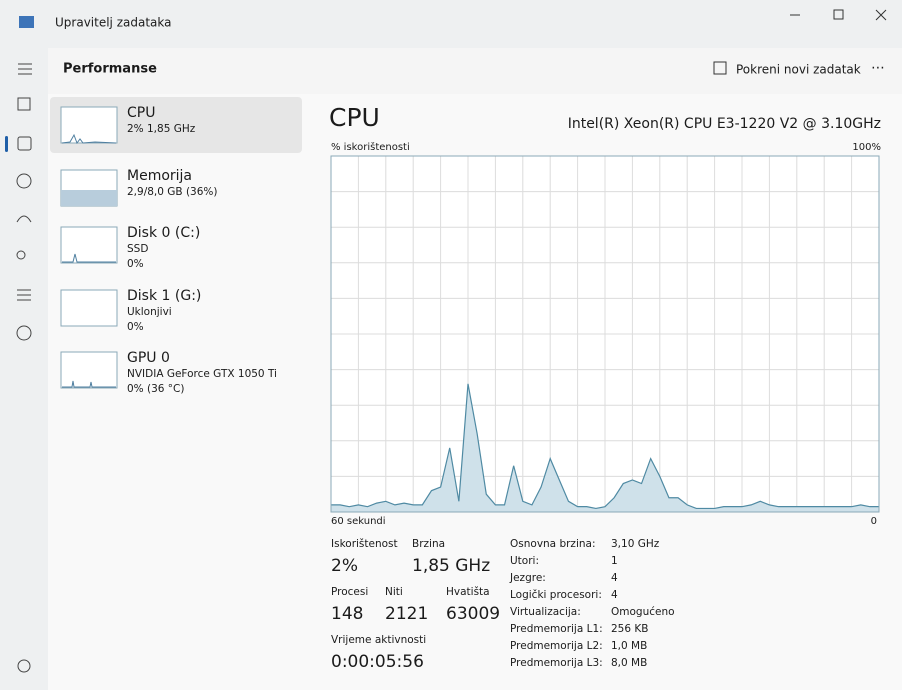  Describe the element at coordinates (878, 68) in the screenshot. I see `more-button: ⋯` at that location.